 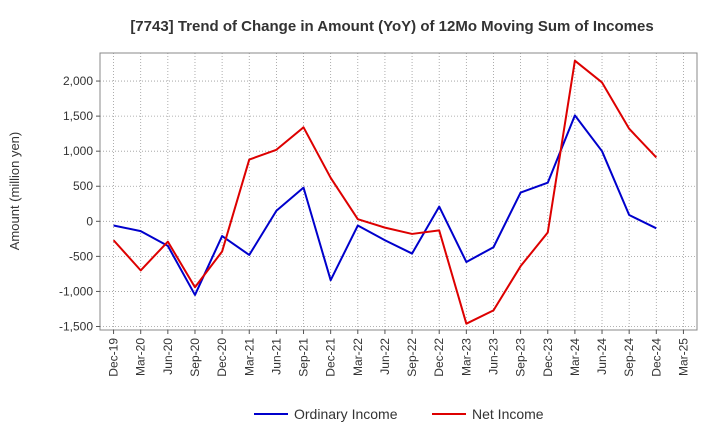 I want to click on x-tick-label: Jun-21, so click(x=276, y=356).